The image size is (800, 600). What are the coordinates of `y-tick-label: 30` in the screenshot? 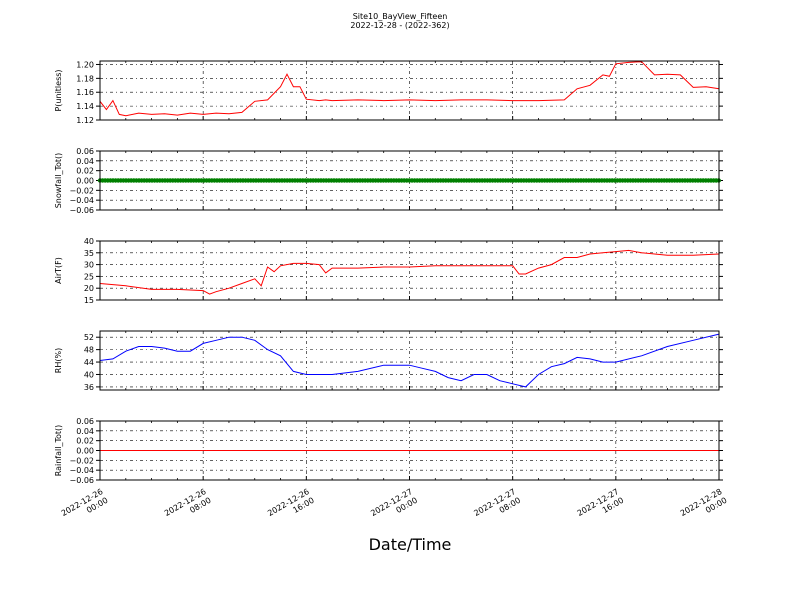 It's located at (89, 265).